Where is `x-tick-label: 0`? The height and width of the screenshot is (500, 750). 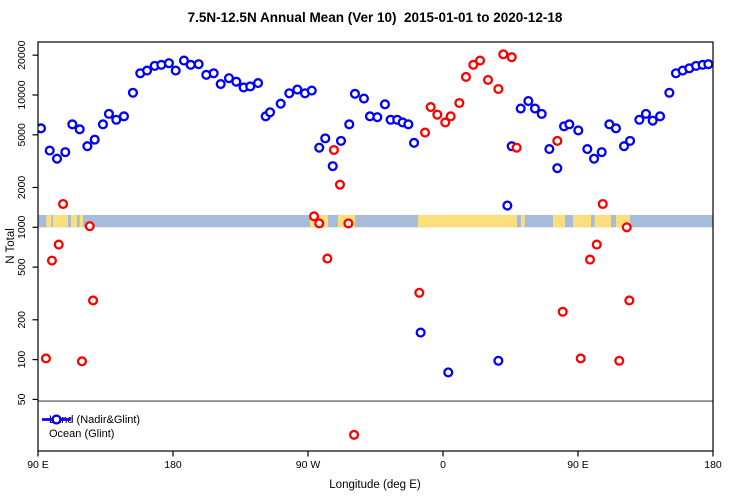
x-tick-label: 0 is located at coordinates (443, 465).